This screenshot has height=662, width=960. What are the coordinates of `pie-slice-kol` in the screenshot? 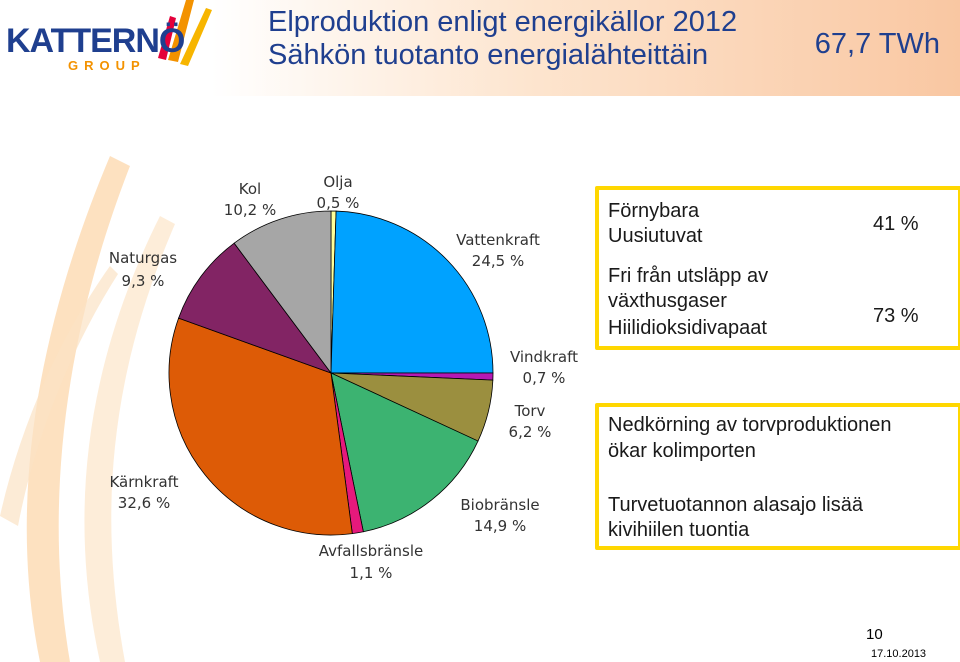 It's located at (282, 292).